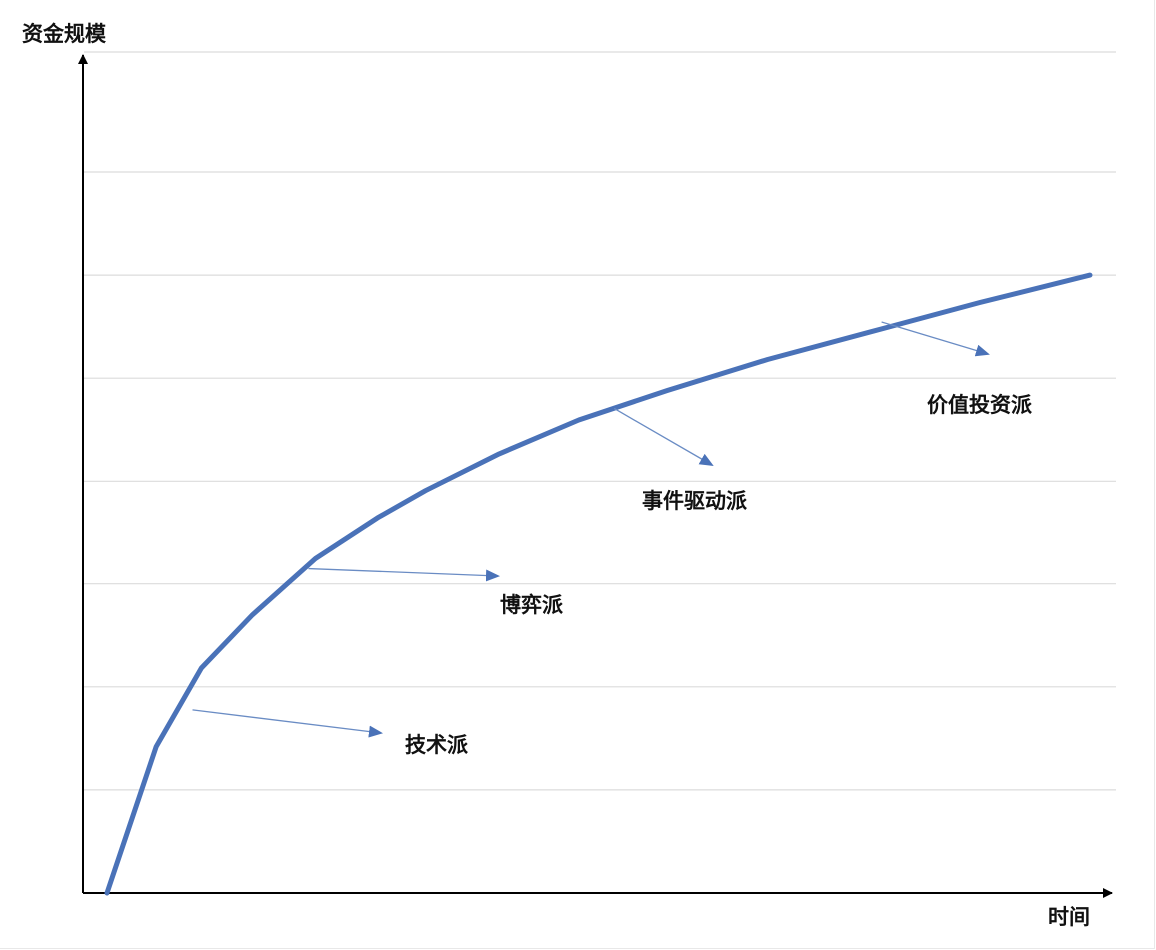 The image size is (1156, 950). What do you see at coordinates (64, 34) in the screenshot?
I see `y-axis-title: 资金规模` at bounding box center [64, 34].